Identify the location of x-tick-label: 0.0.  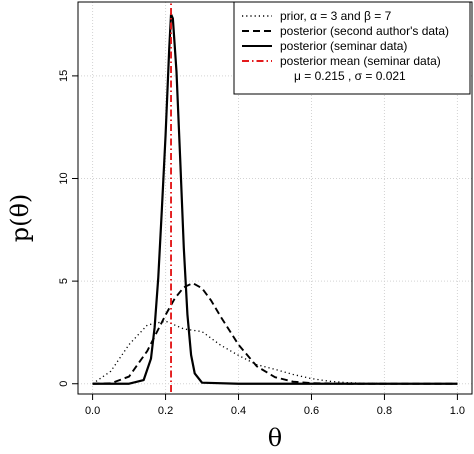
(92, 411).